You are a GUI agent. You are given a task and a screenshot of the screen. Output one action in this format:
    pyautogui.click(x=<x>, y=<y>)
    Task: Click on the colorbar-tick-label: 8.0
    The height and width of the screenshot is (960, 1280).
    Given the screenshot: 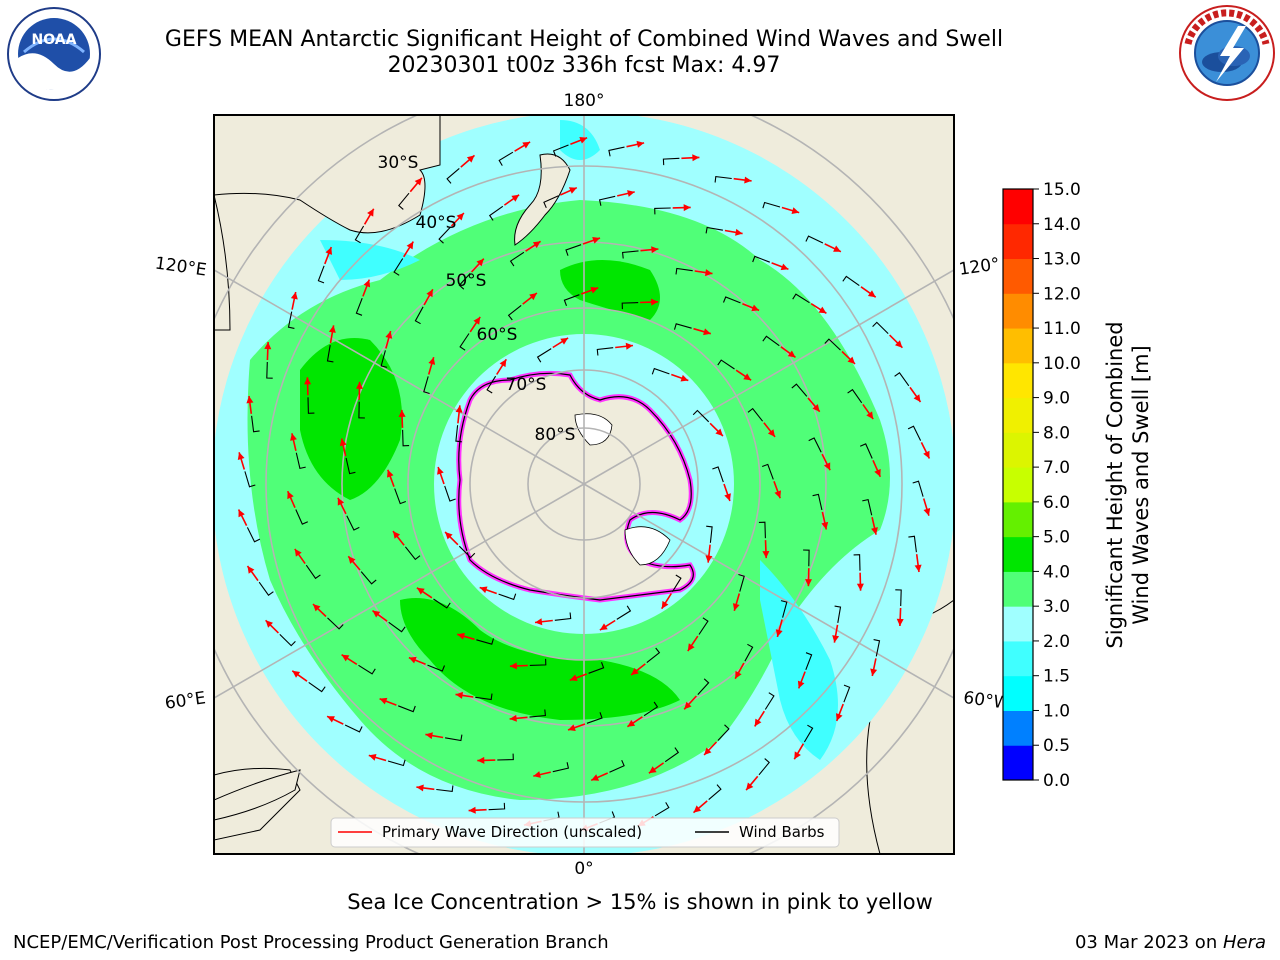 What is the action you would take?
    pyautogui.click(x=1056, y=433)
    